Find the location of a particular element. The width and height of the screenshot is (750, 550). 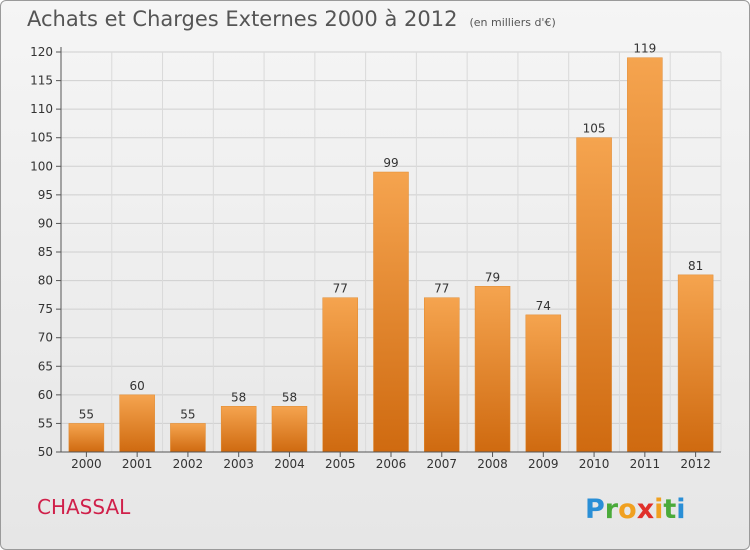

y-tick-label: 115 is located at coordinates (41, 81).